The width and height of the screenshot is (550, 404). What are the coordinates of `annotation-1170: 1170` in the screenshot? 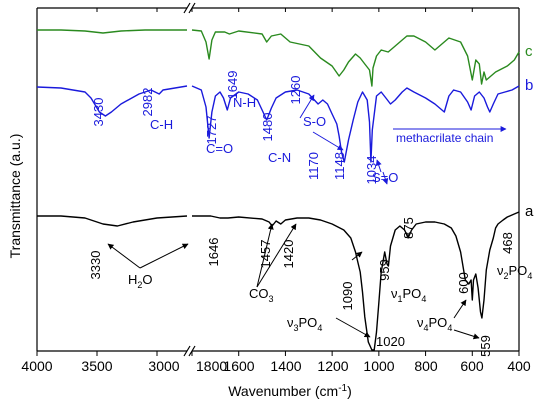 It's located at (313, 166).